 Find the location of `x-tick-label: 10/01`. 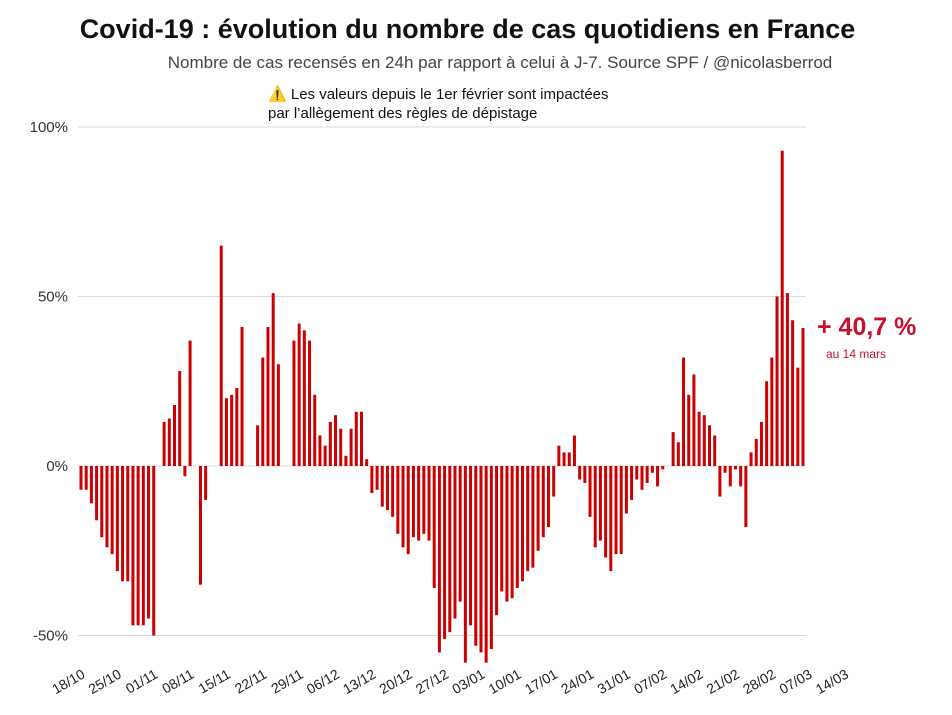

x-tick-label: 10/01 is located at coordinates (504, 681).